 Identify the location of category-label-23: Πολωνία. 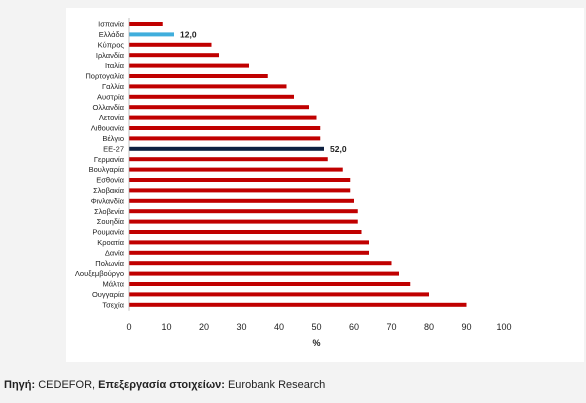
(109, 263).